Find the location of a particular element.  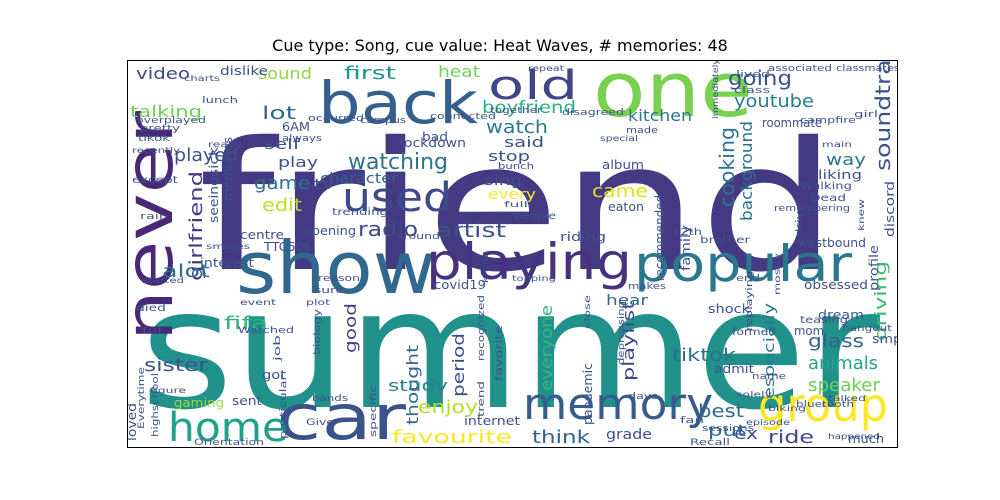

word-loved: loved is located at coordinates (133, 422).